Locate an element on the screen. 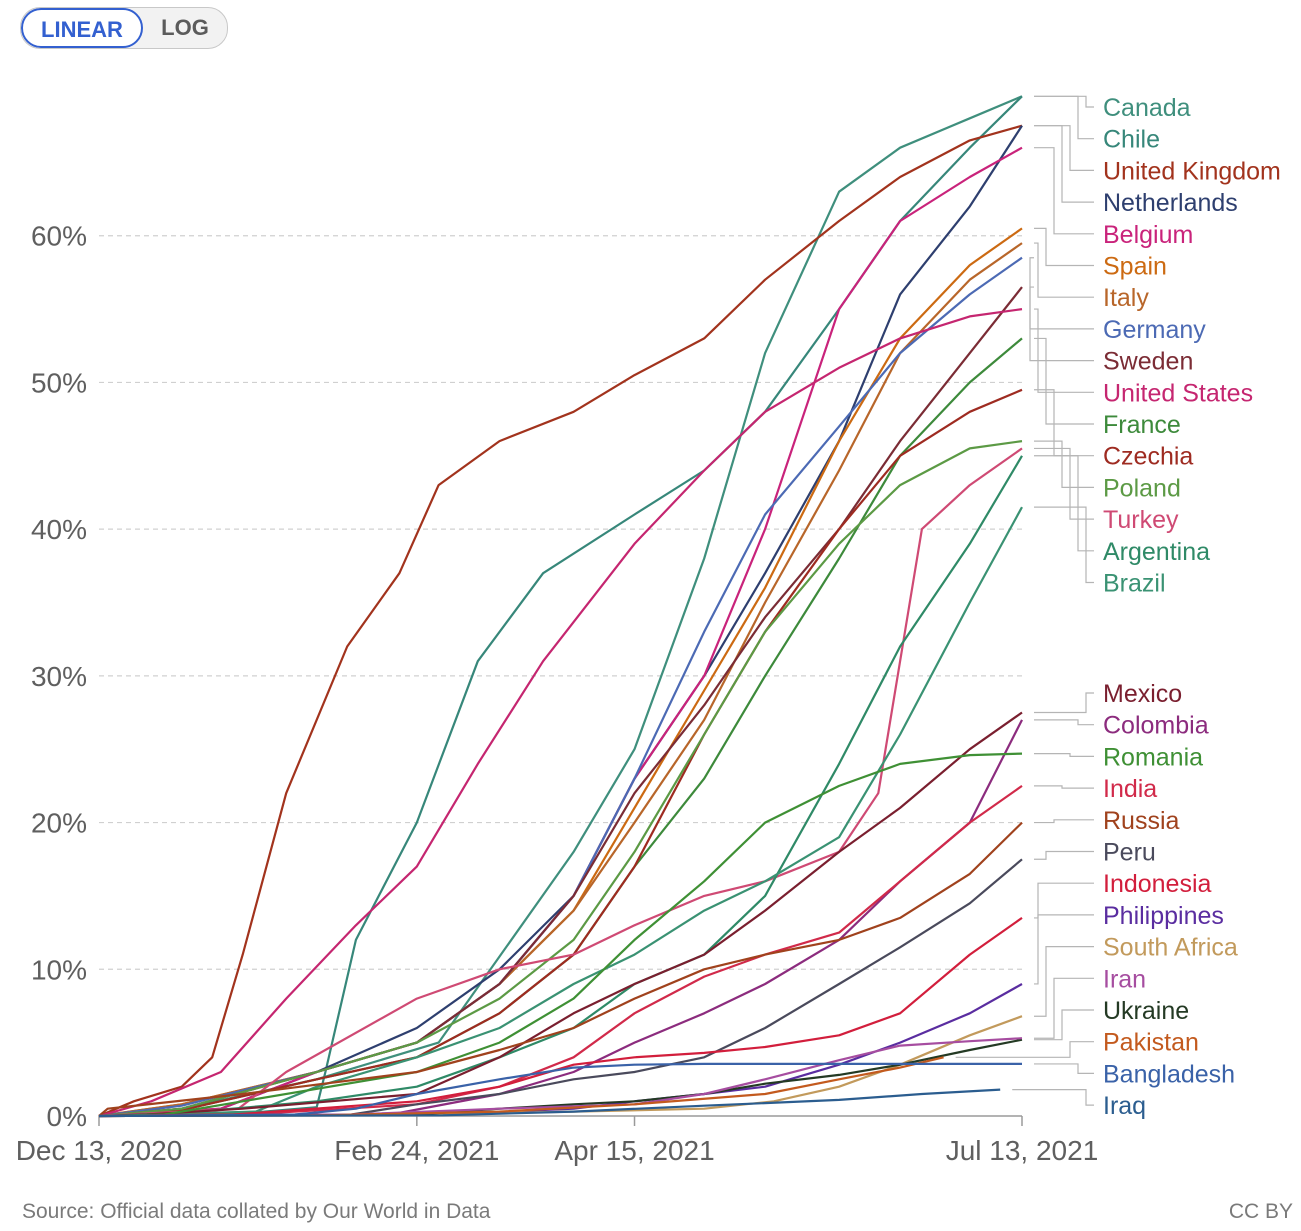 This screenshot has width=1301, height=1231. y-tick-label: 20% is located at coordinates (59, 823).